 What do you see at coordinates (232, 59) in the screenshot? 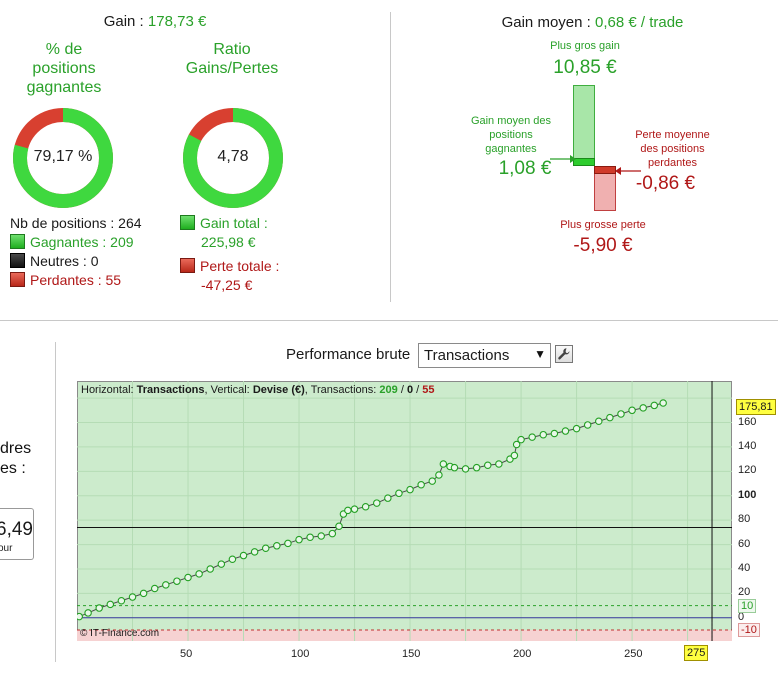
I see `ratio-title: Ratio Gains/Pertes` at bounding box center [232, 59].